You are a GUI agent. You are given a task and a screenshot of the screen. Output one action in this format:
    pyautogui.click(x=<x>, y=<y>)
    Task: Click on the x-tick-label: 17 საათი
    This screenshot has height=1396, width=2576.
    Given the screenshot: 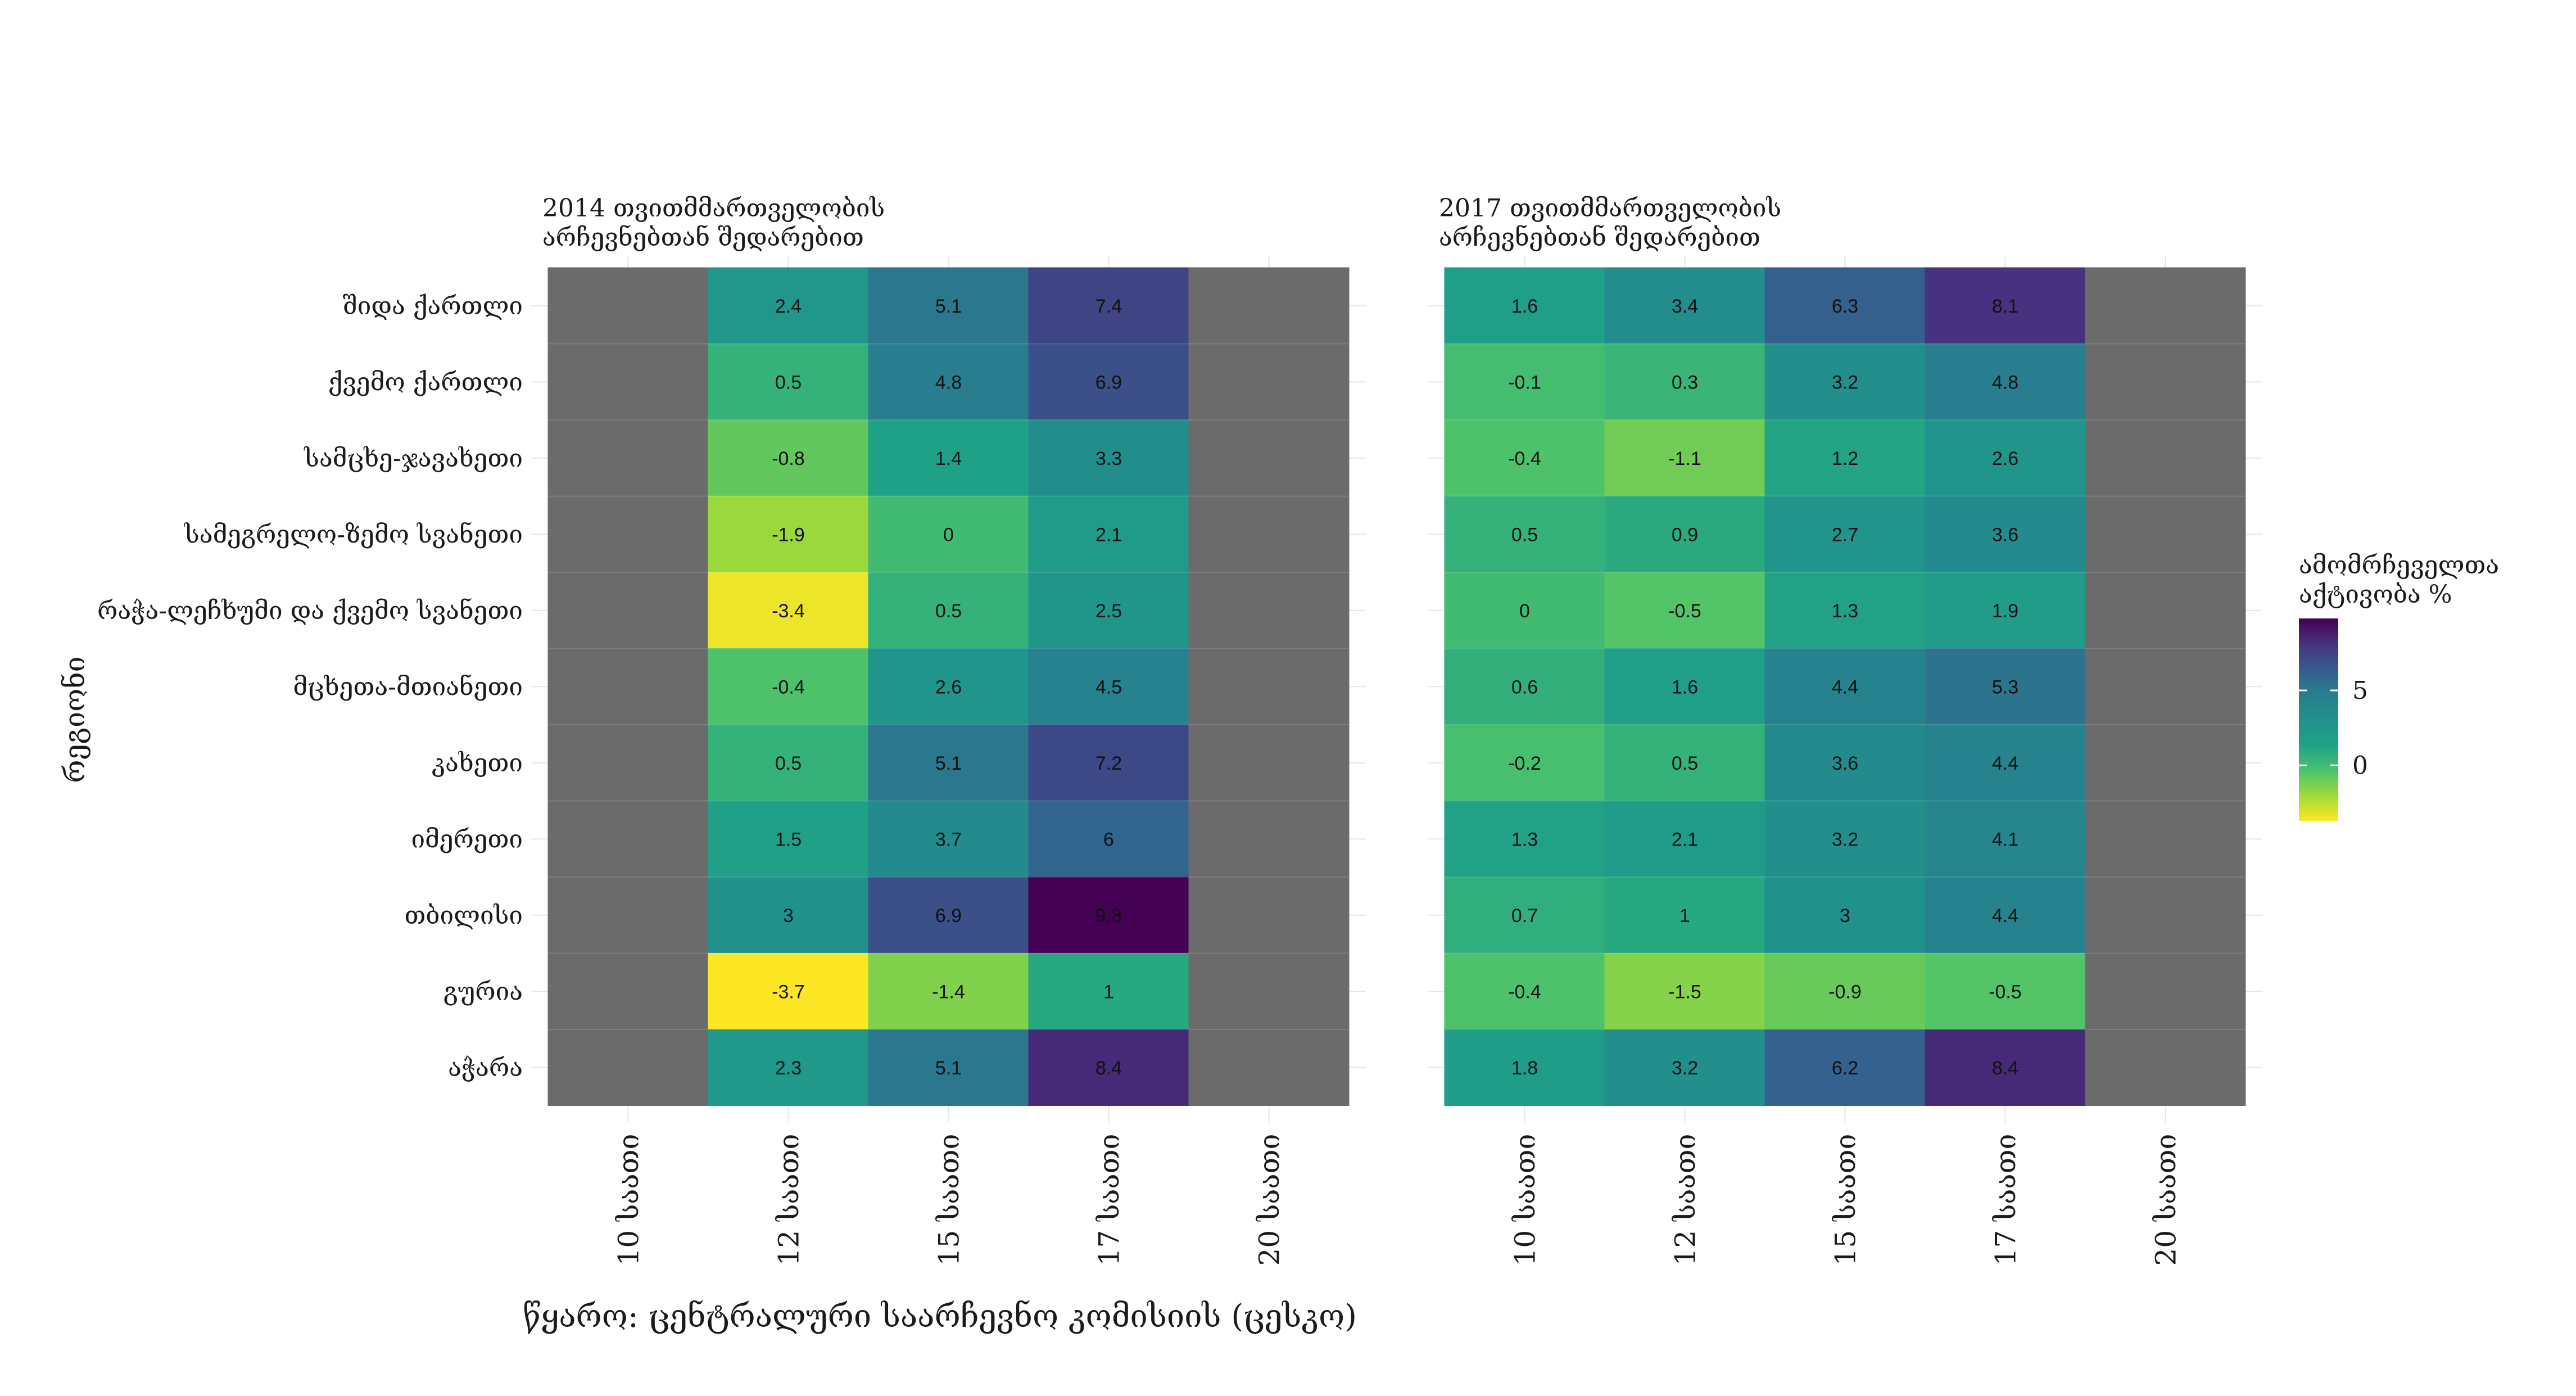 What is the action you would take?
    pyautogui.click(x=1109, y=1200)
    